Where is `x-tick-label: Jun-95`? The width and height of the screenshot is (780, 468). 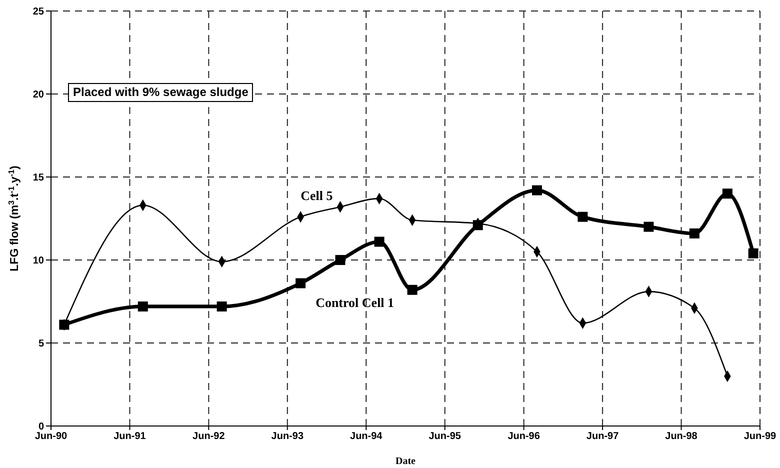 x-tick-label: Jun-95 is located at coordinates (445, 436).